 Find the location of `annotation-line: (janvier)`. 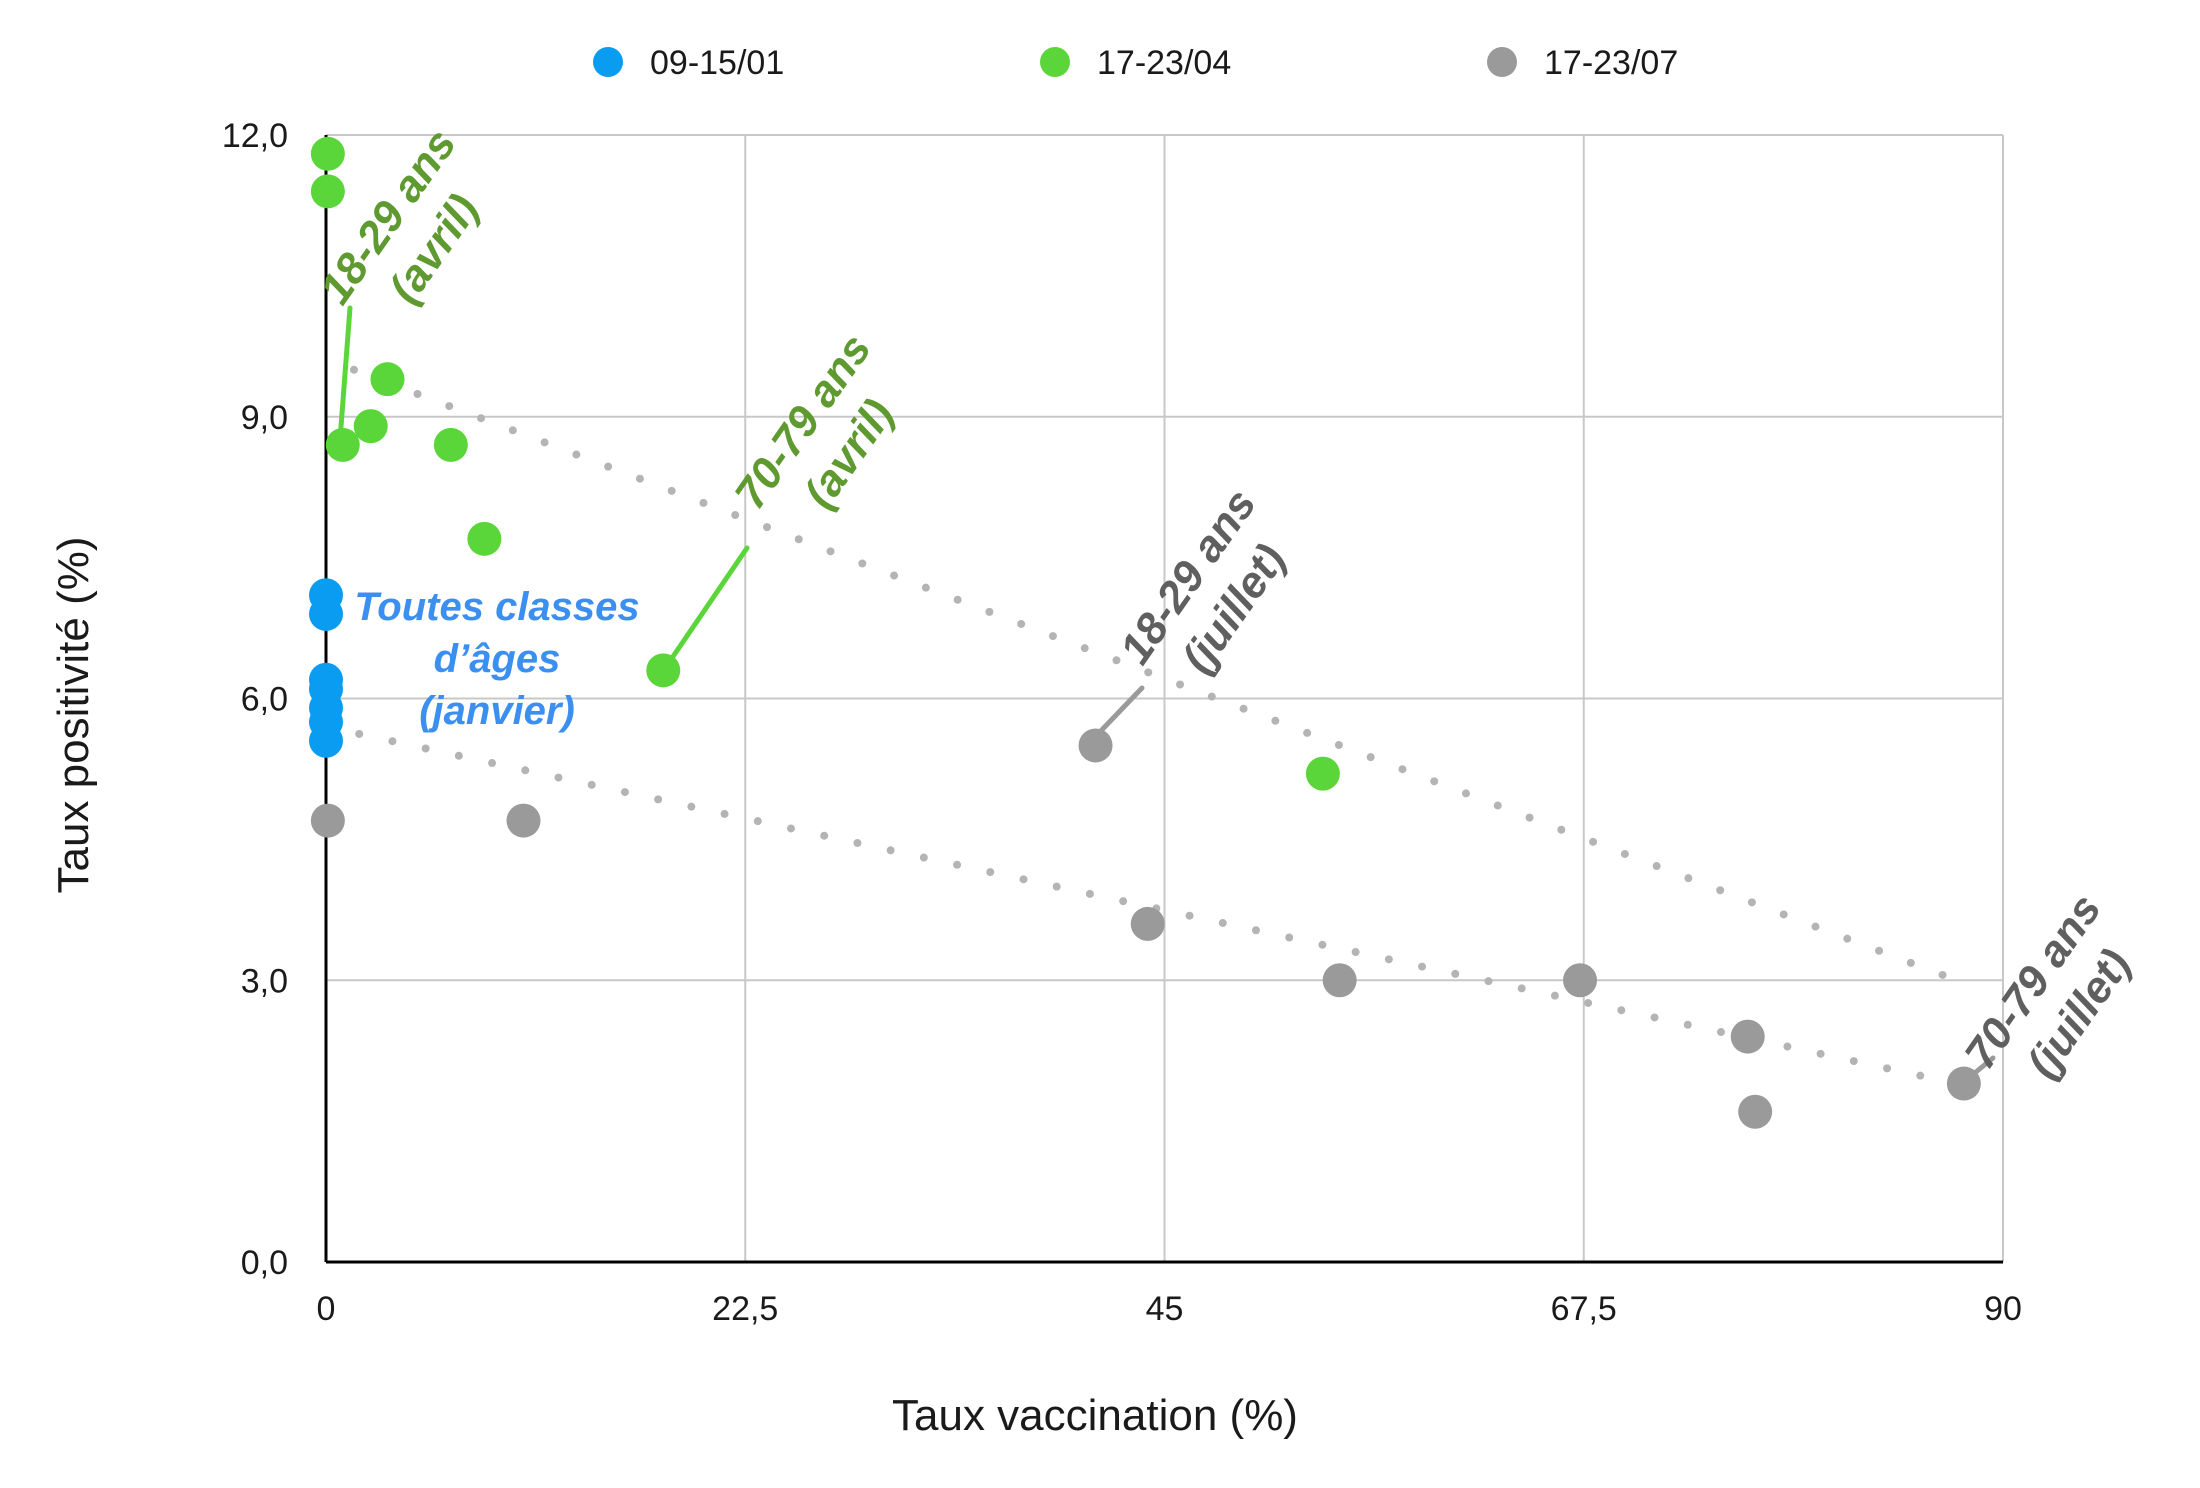

annotation-line: (janvier) is located at coordinates (497, 711).